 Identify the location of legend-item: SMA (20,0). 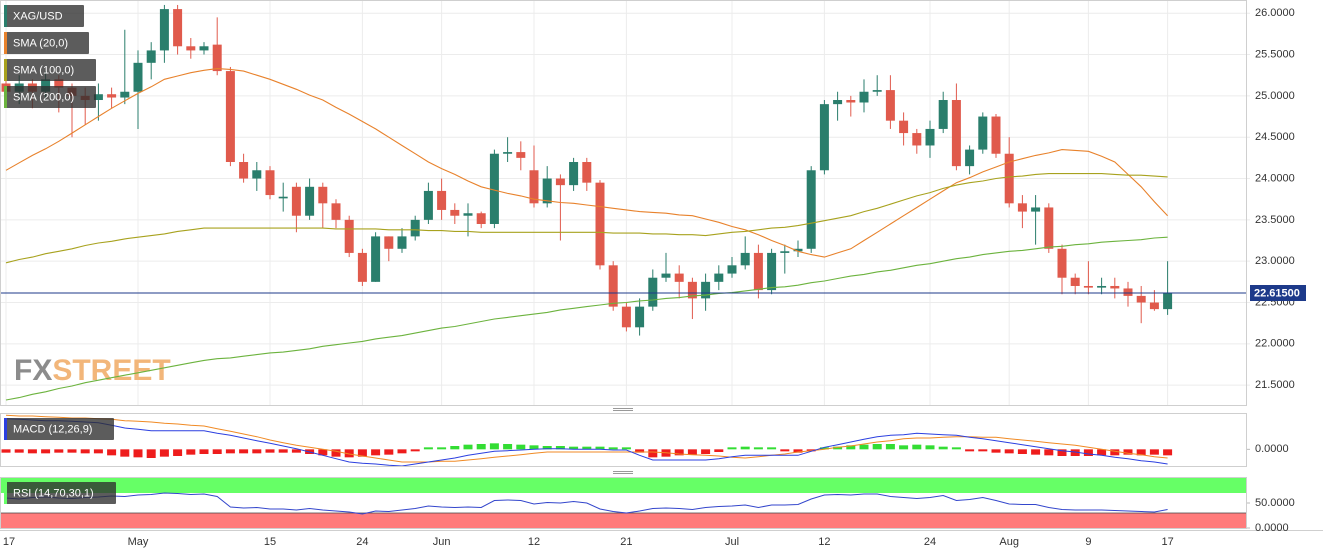
(46, 43).